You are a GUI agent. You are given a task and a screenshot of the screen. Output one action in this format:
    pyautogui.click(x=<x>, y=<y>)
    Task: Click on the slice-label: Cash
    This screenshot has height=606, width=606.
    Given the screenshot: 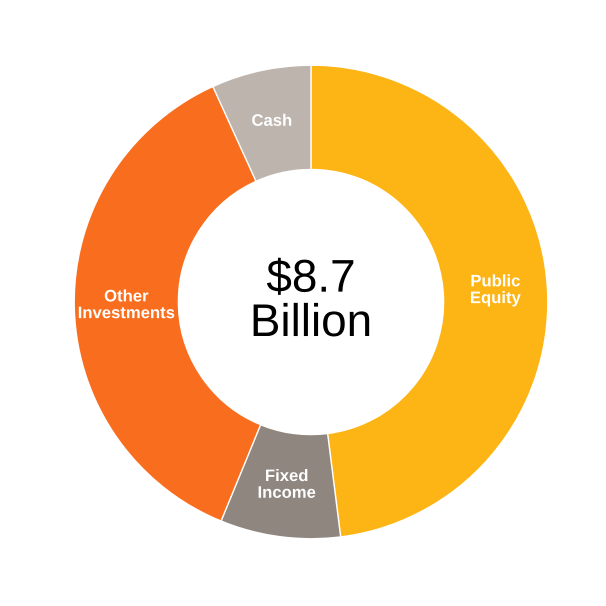 What is the action you would take?
    pyautogui.click(x=272, y=120)
    